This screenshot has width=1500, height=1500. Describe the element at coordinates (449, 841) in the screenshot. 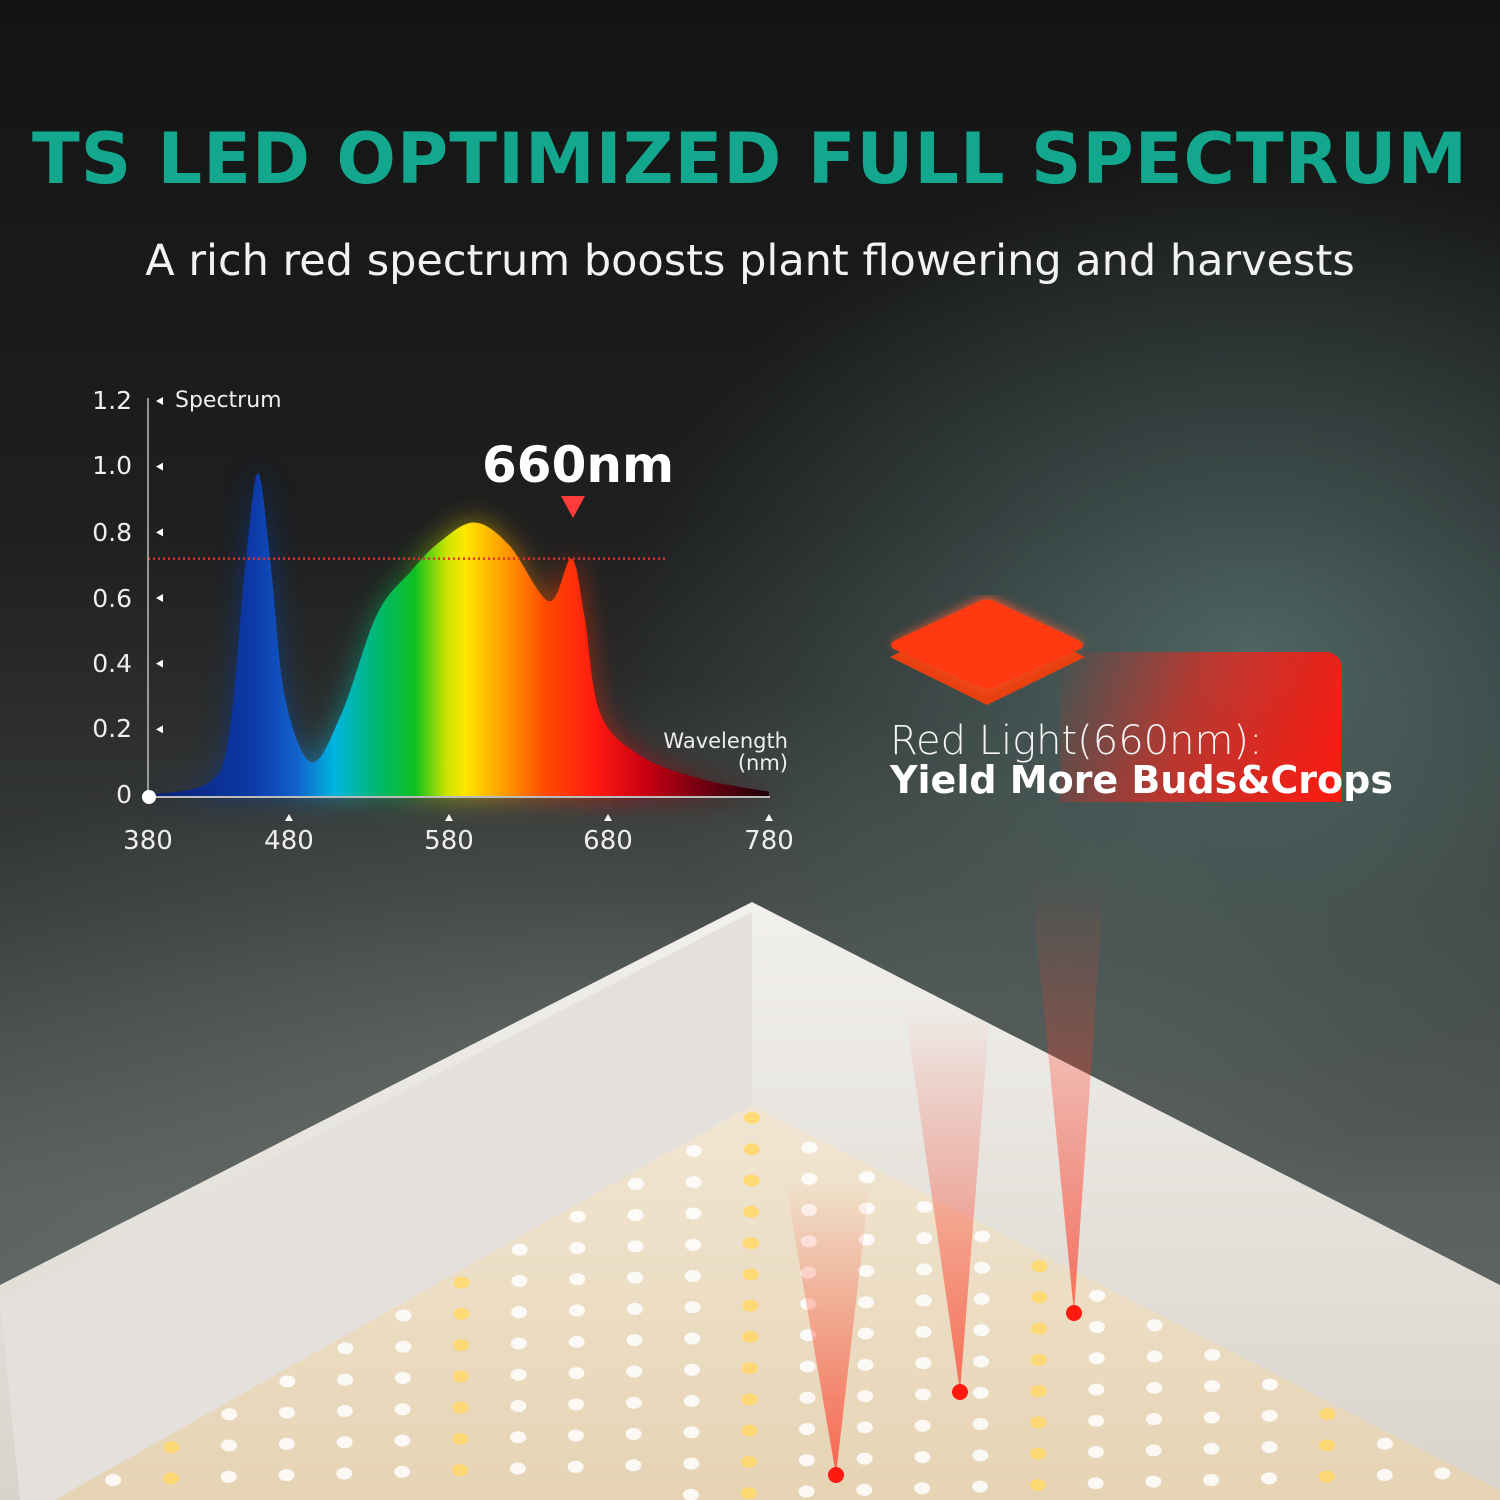

I see `x-tick-label: 580` at that location.